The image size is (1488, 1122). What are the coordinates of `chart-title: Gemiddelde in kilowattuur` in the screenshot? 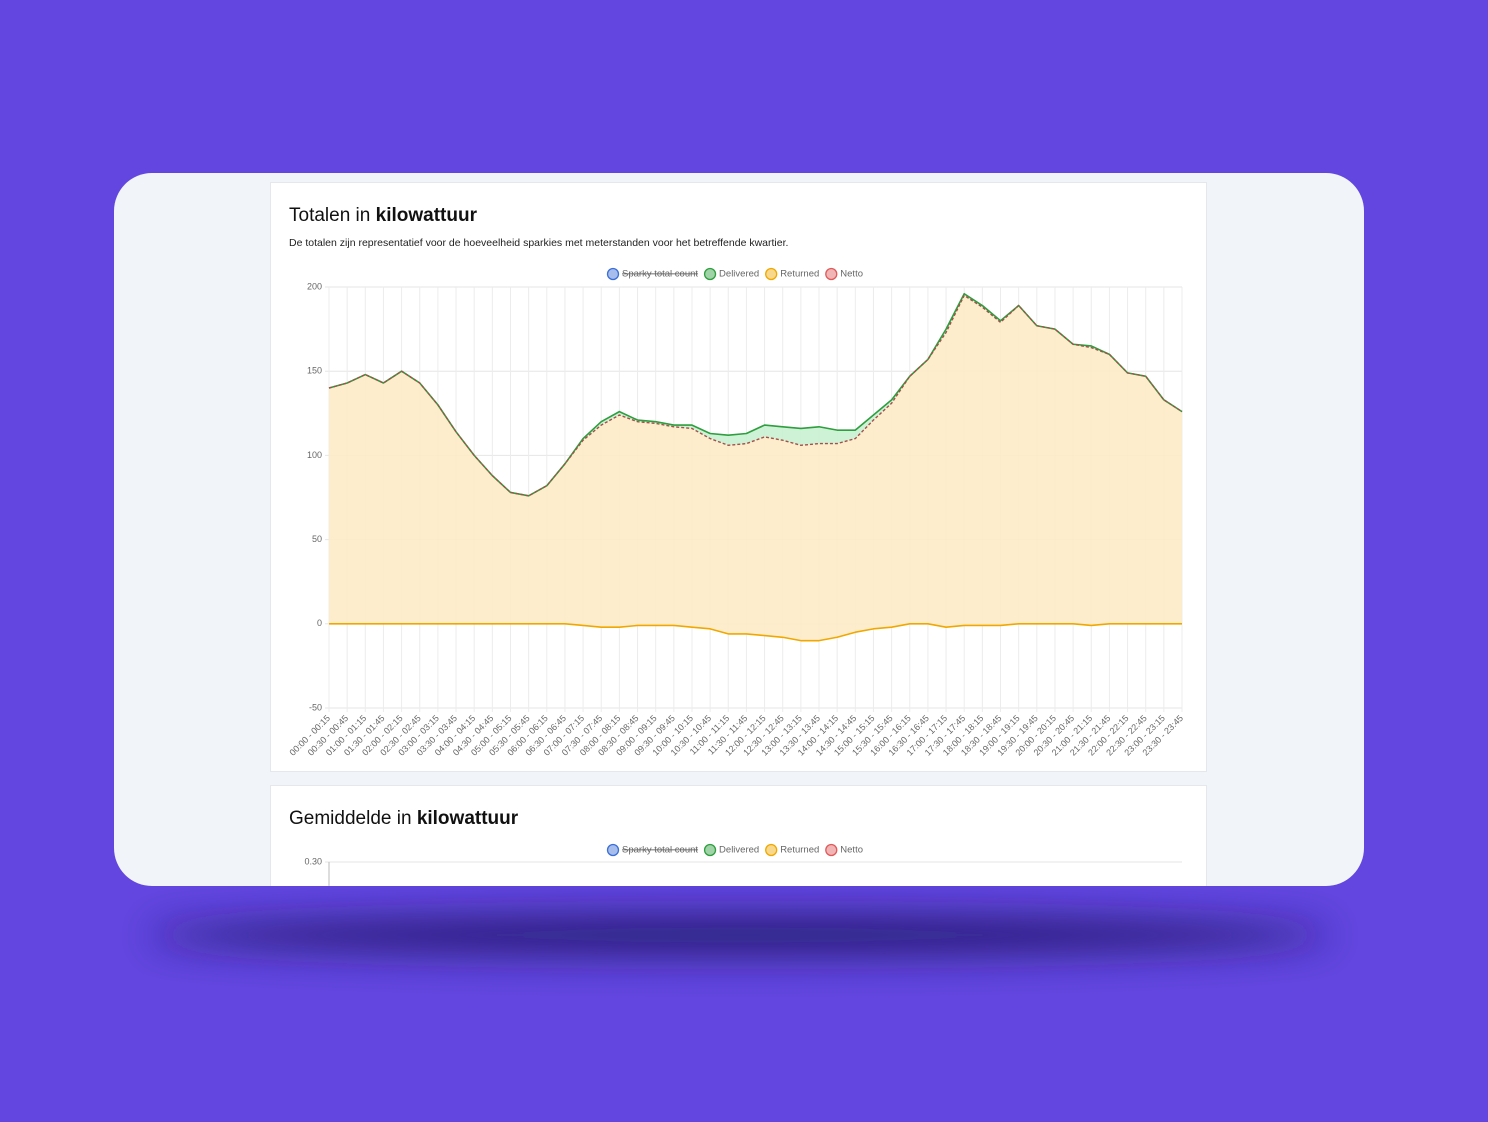 It's located at (404, 818).